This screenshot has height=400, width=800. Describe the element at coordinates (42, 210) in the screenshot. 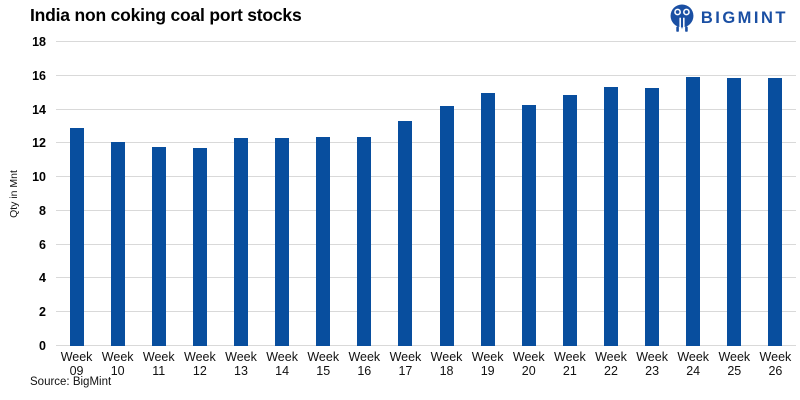

I see `y-tick-label: 8` at that location.